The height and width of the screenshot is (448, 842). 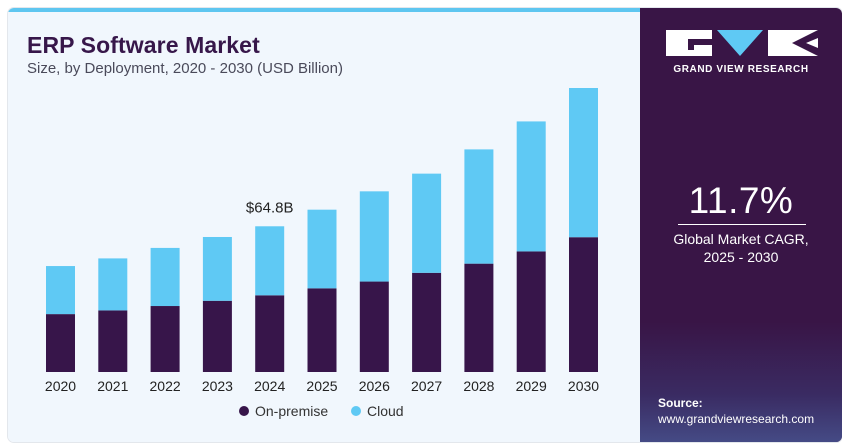 What do you see at coordinates (60, 290) in the screenshot?
I see `bar-cloud-2020` at bounding box center [60, 290].